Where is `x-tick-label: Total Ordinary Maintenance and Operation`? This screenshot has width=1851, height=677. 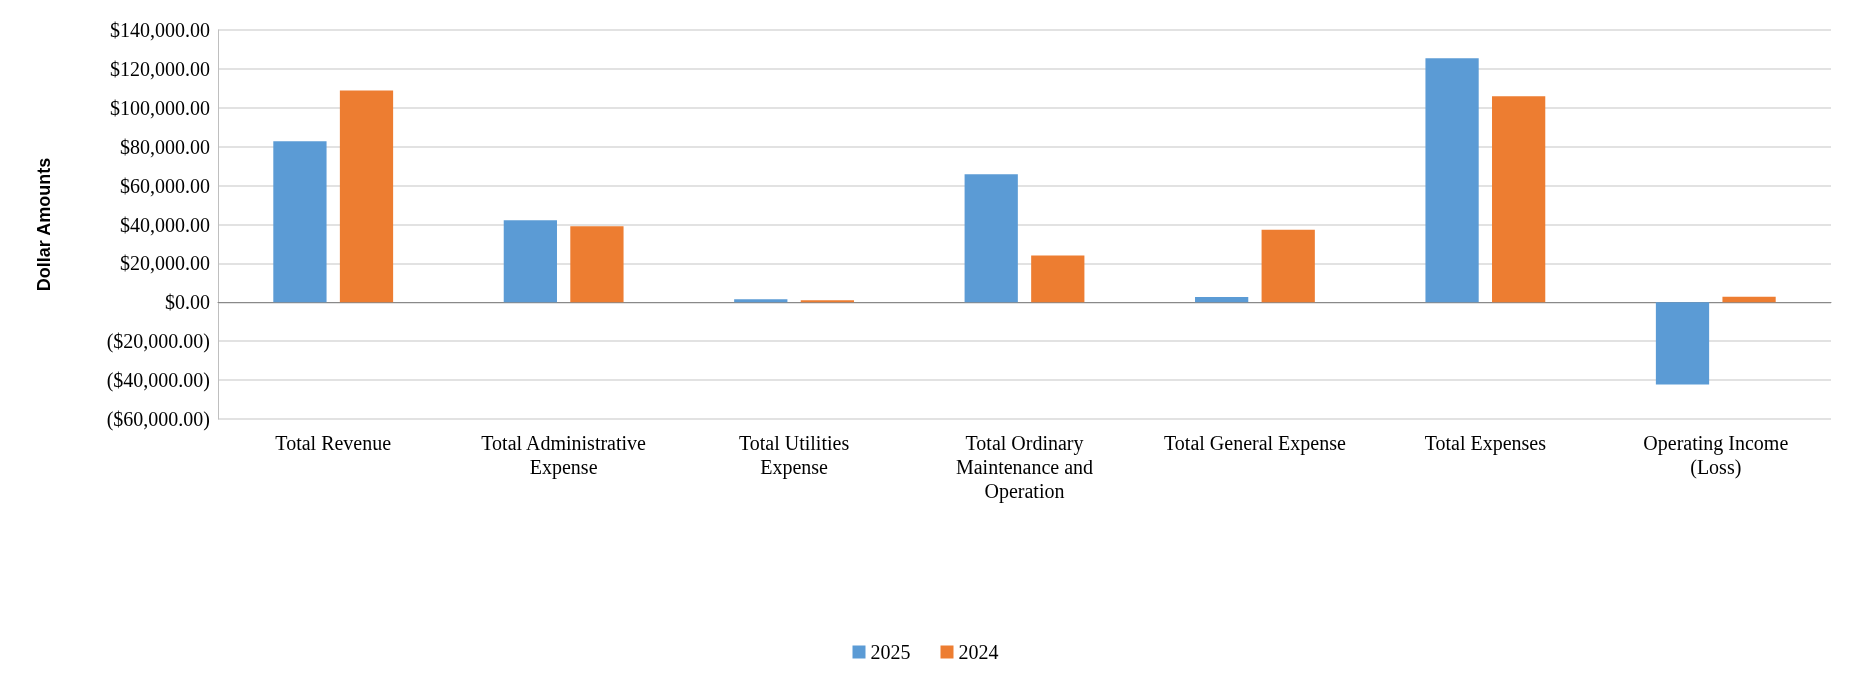 x-tick-label: Total Ordinary Maintenance and Operation is located at coordinates (1024, 467).